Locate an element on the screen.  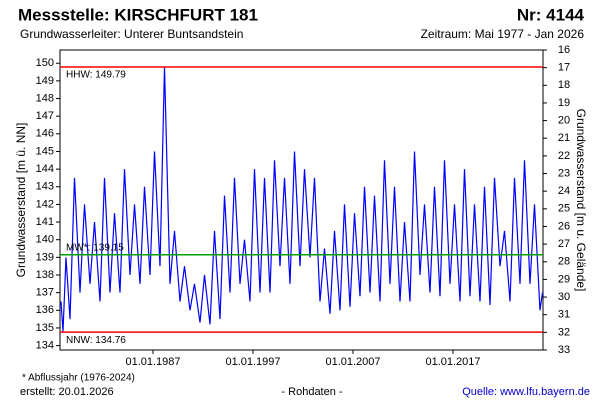
y2-tick-label: 29 is located at coordinates (564, 279).